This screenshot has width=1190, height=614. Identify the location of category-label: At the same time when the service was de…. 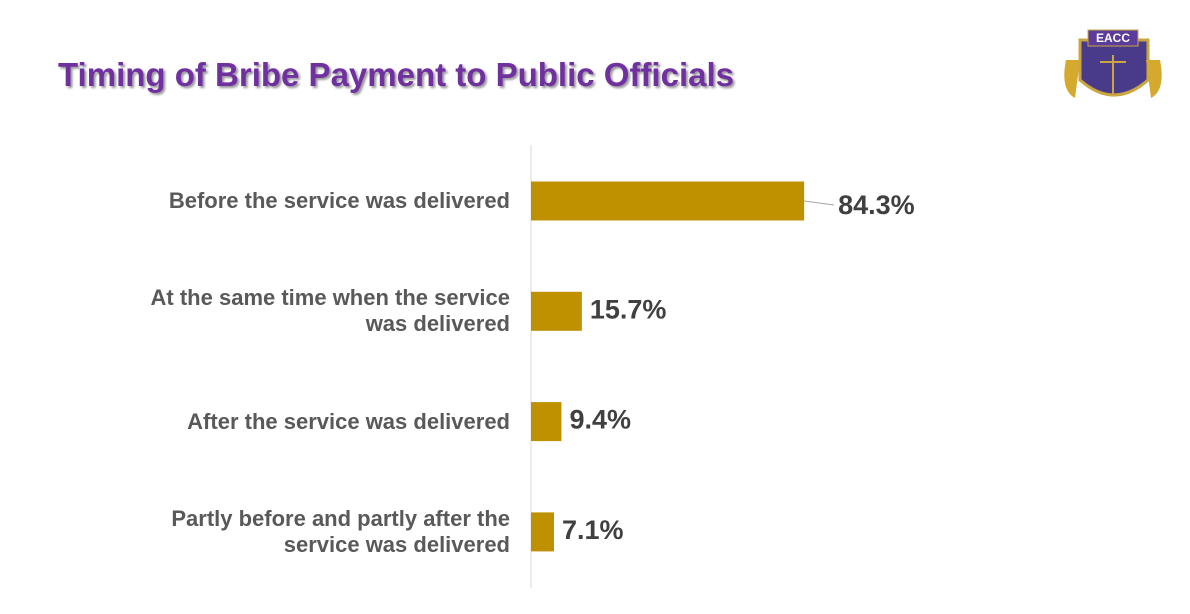
(330, 311).